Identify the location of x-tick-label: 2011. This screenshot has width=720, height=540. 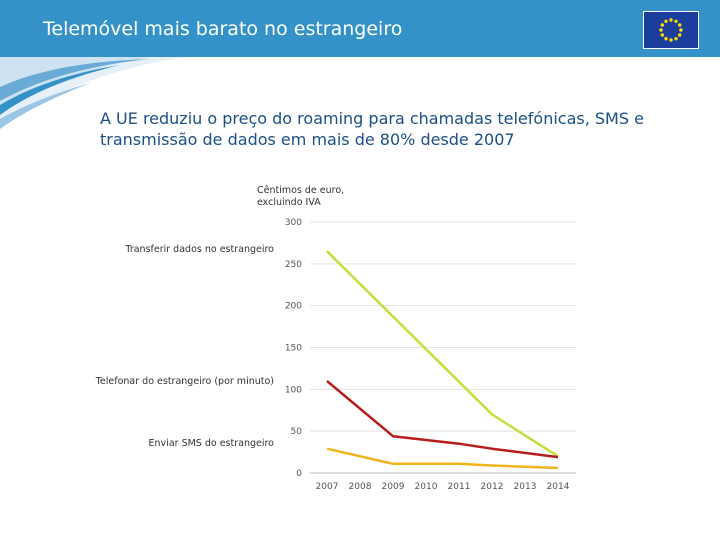
(459, 487).